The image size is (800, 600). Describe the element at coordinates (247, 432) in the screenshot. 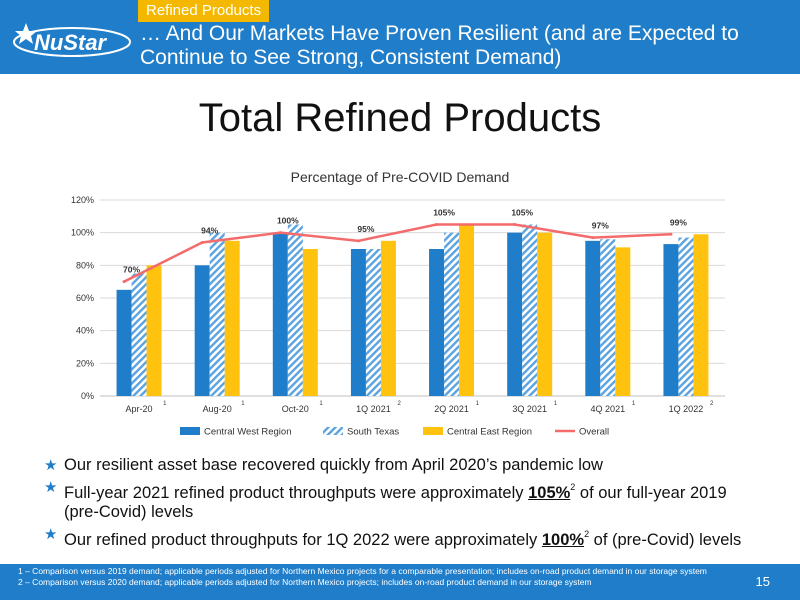

I see `legend-label: Central West Region` at that location.